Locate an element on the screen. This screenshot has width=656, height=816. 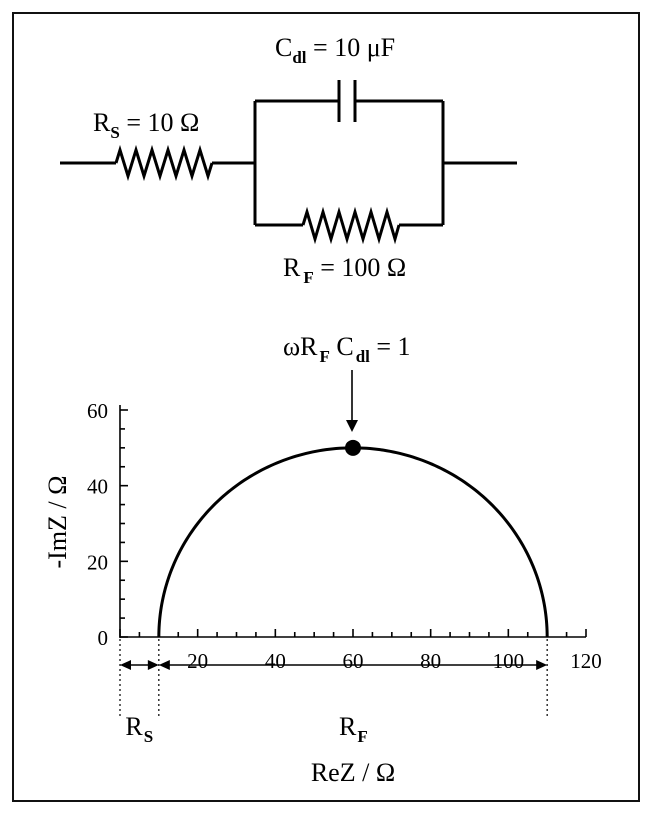
x-ticks: 20 40 60 80 100 120 is located at coordinates (360, 651).